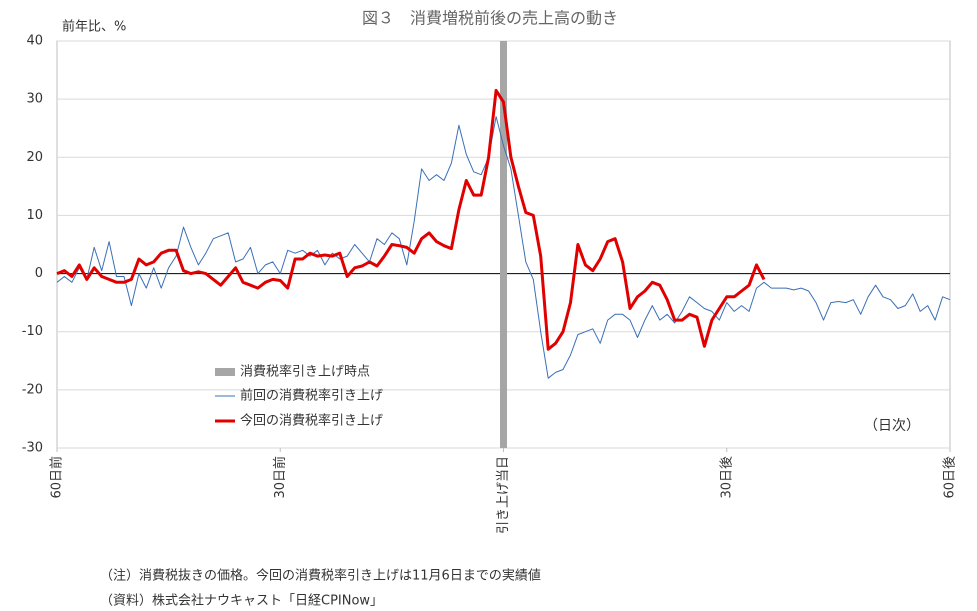 The image size is (977, 611). Describe the element at coordinates (32, 331) in the screenshot. I see `y-tick-label: -10` at that location.